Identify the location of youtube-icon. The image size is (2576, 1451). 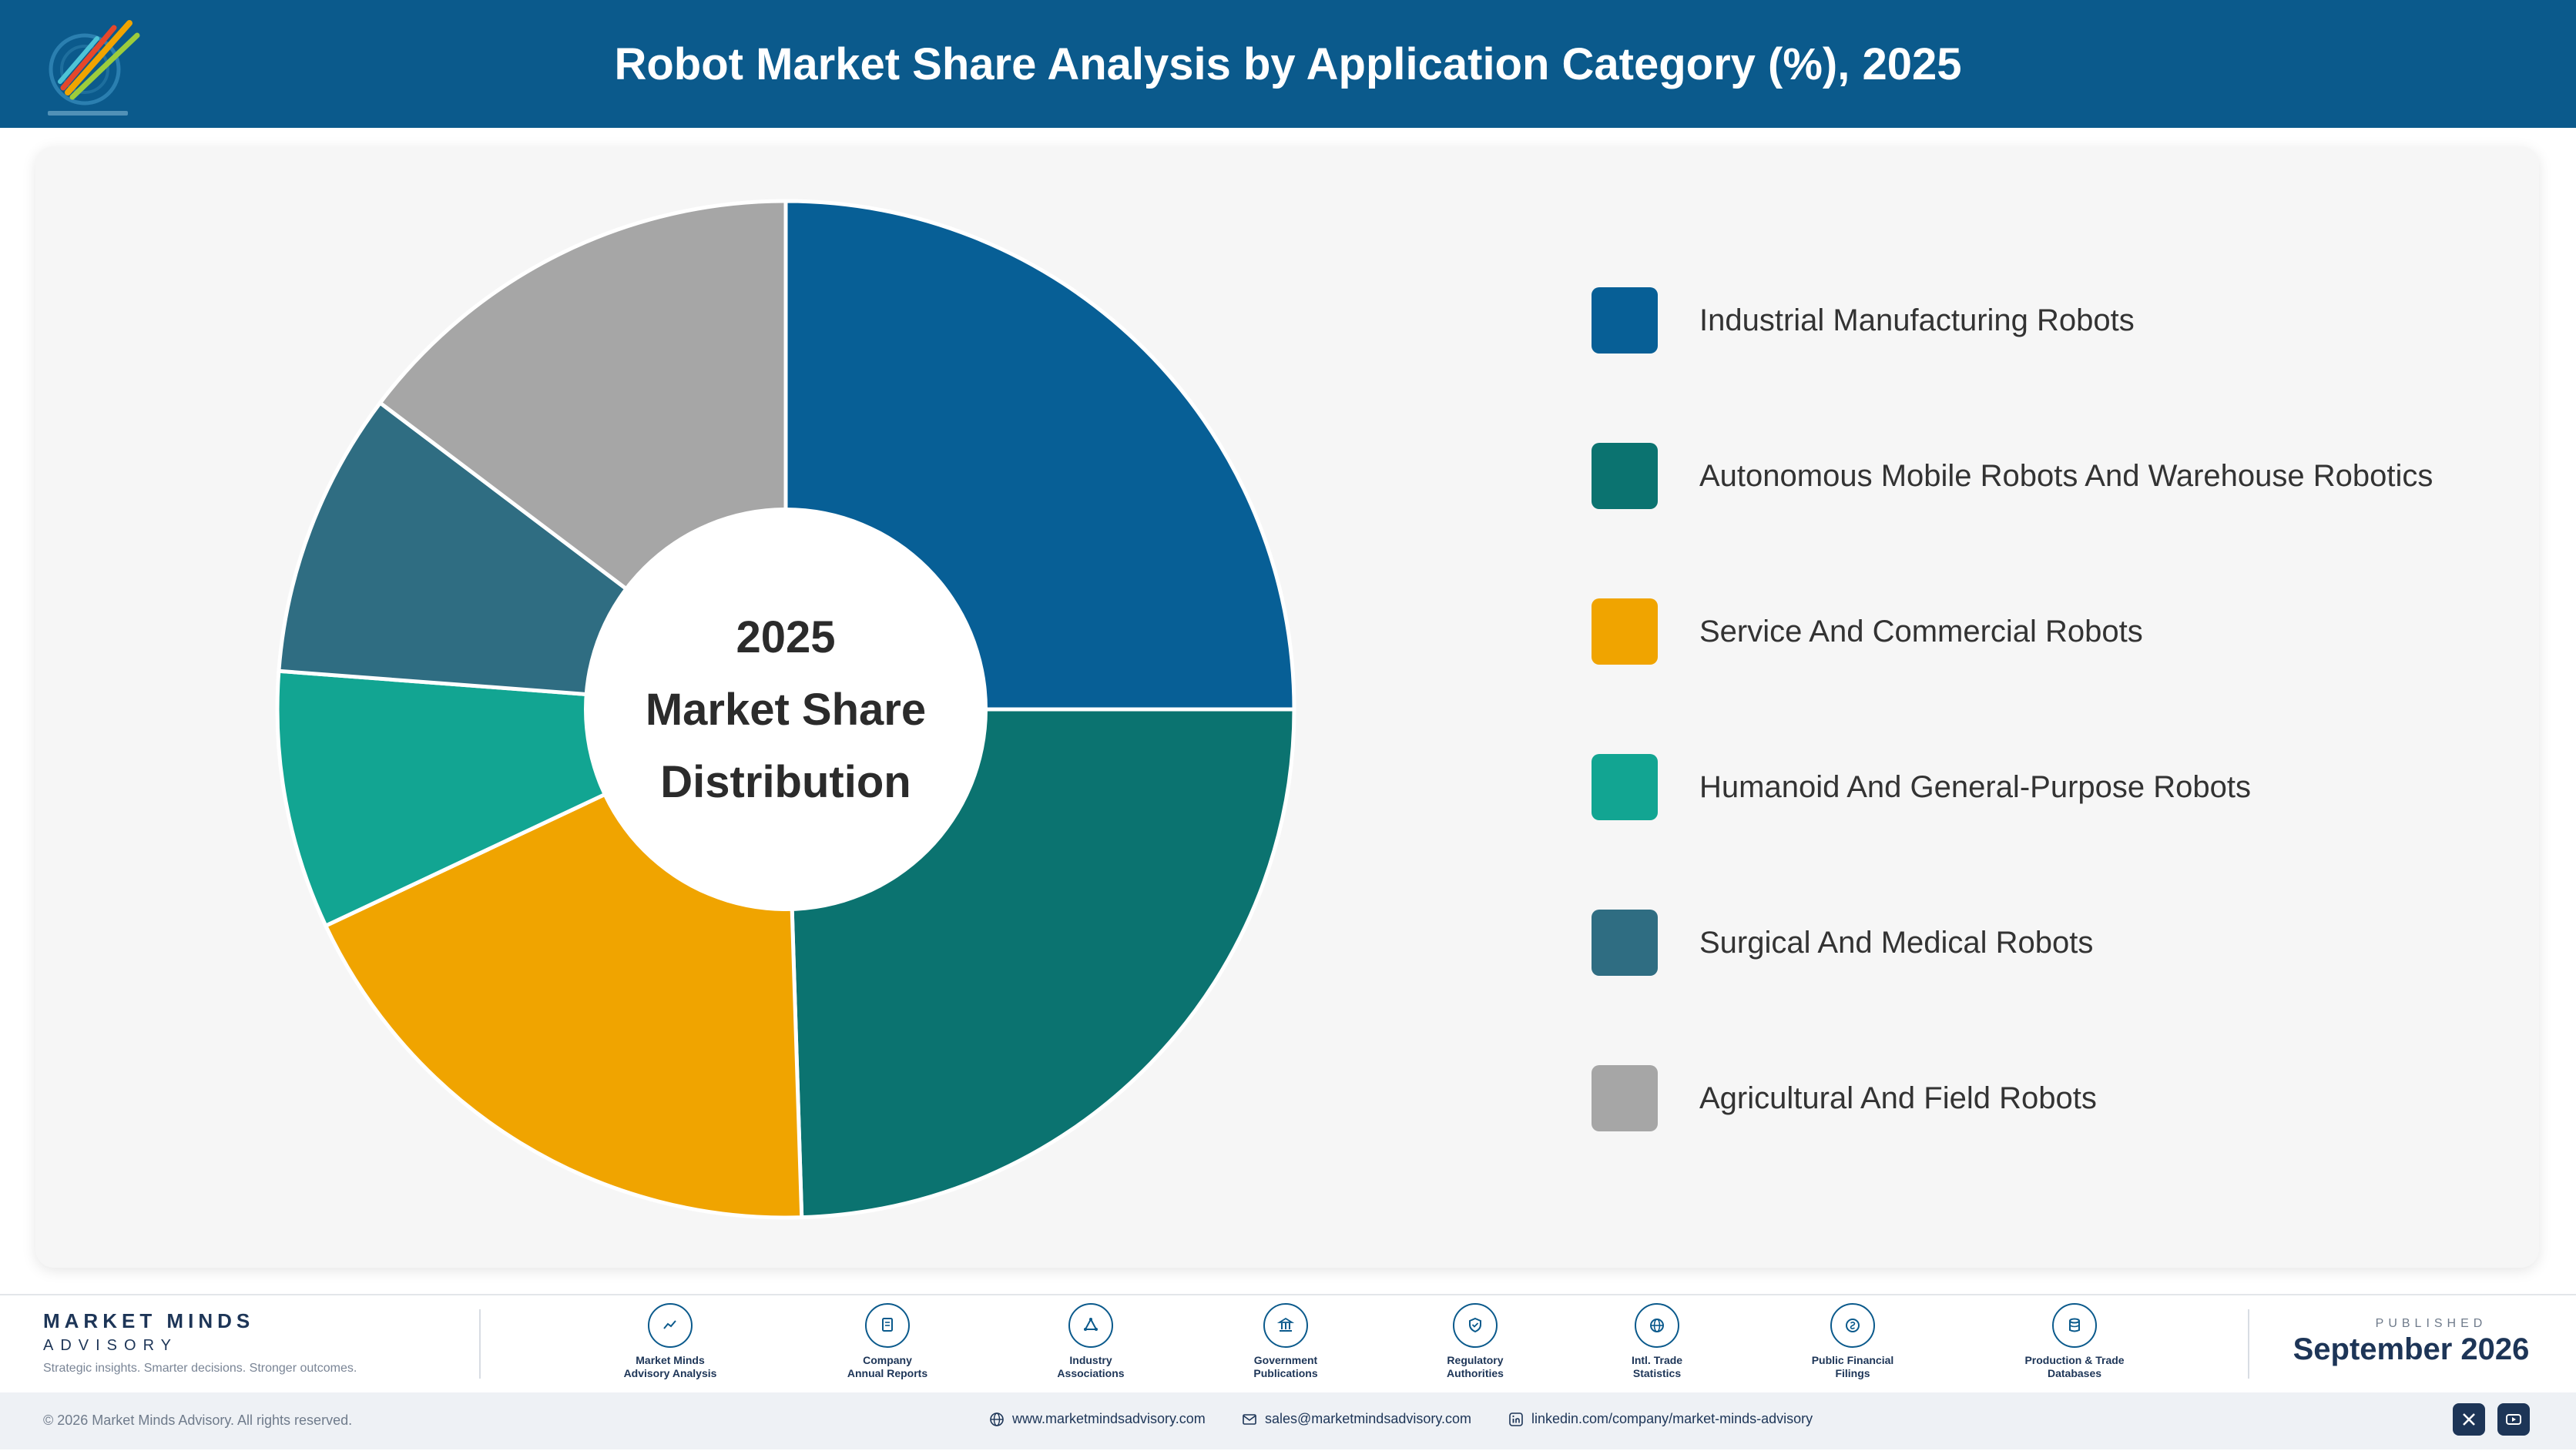
(2513, 1419).